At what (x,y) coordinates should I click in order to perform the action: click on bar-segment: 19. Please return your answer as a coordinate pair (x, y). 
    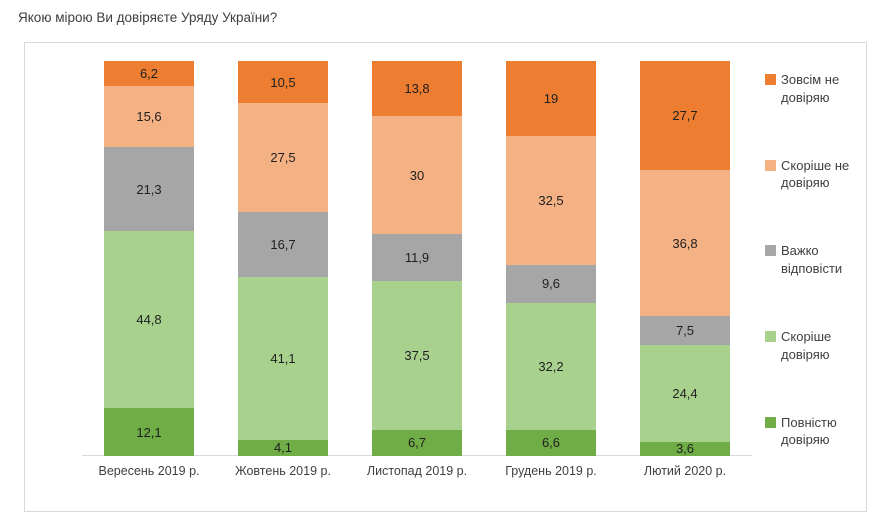
    Looking at the image, I should click on (551, 99).